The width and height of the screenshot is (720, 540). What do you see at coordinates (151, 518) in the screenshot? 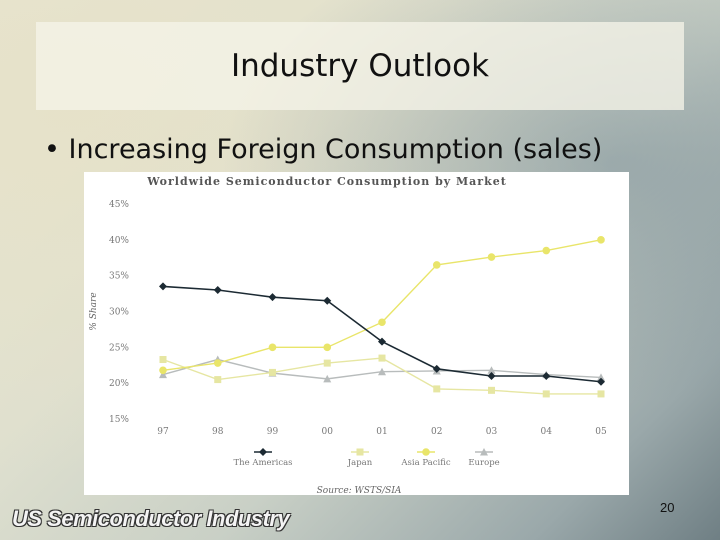
I see `footer-logo: US Semiconductor Industry` at bounding box center [151, 518].